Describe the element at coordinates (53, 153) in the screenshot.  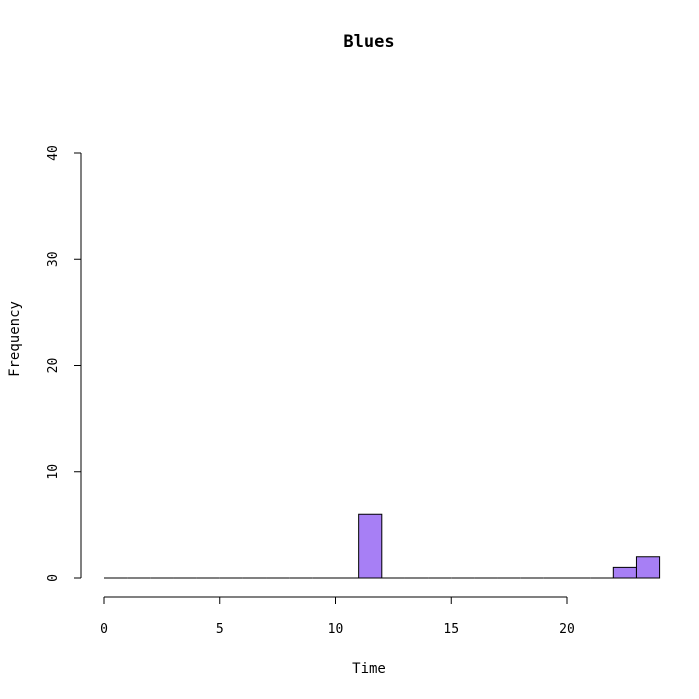
I see `y-tick-label: 40` at that location.